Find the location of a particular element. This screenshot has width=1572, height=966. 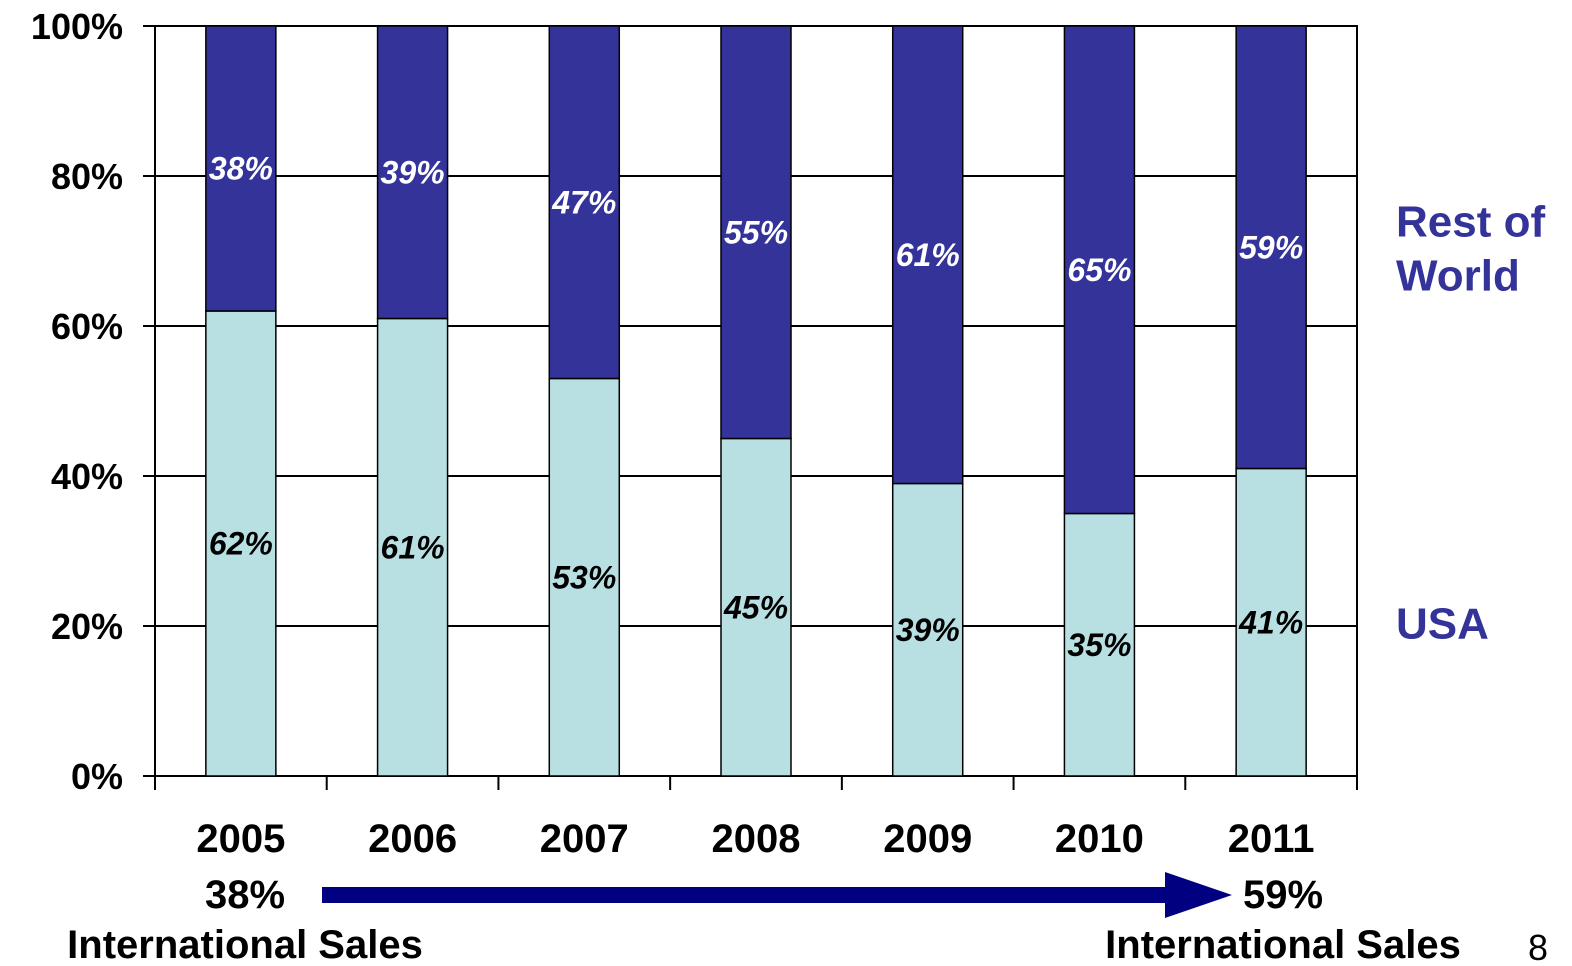

bar-rest-of-world-2005 is located at coordinates (241, 168).